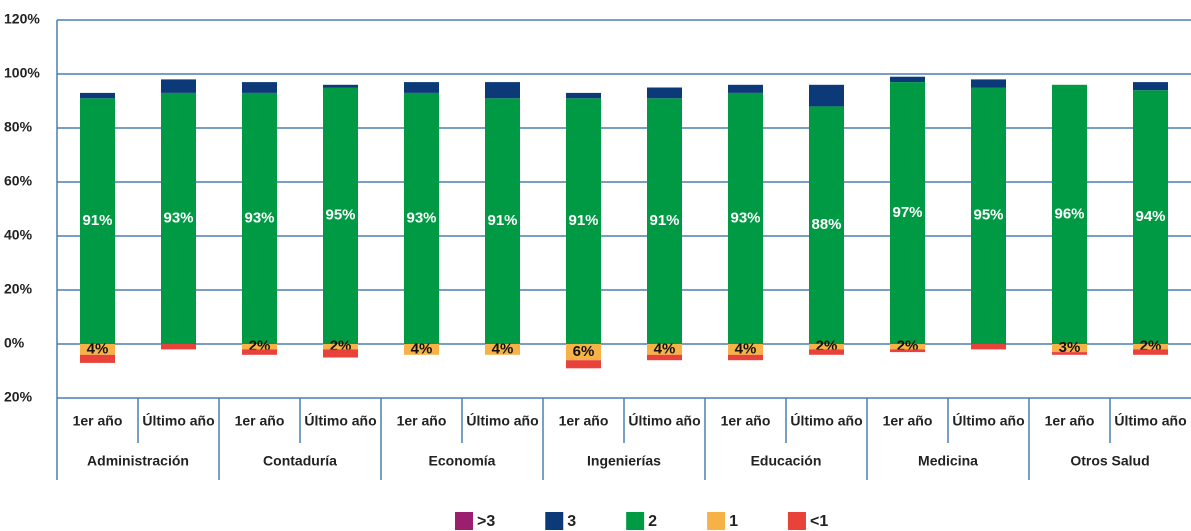  What do you see at coordinates (18, 181) in the screenshot?
I see `y-tick-label: 60%` at bounding box center [18, 181].